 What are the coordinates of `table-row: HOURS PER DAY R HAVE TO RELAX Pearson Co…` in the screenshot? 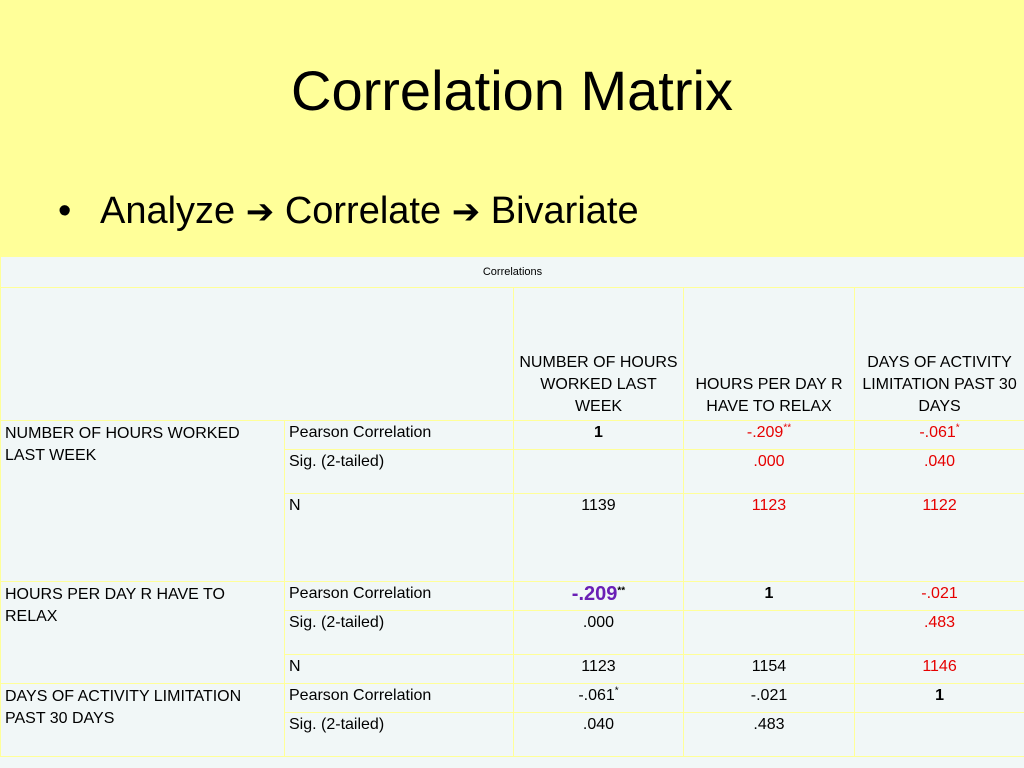 It's located at (512, 632).